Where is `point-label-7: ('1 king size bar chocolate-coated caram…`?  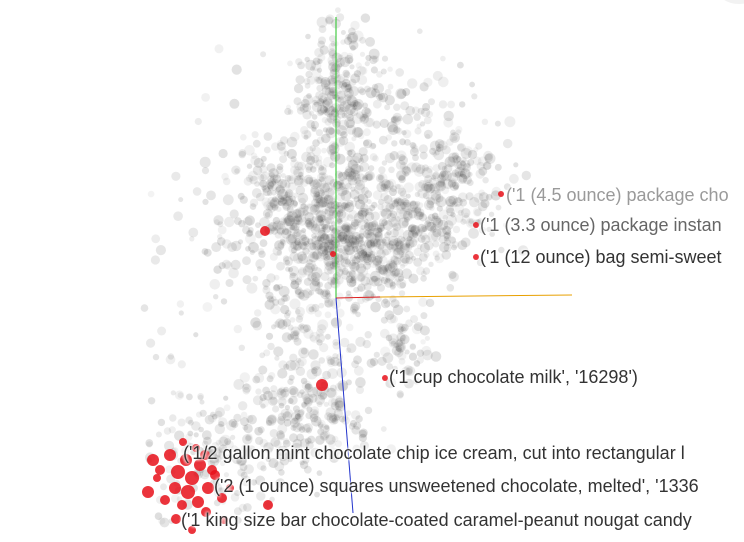 point-label-7: ('1 king size bar chocolate-coated caram… is located at coordinates (436, 520).